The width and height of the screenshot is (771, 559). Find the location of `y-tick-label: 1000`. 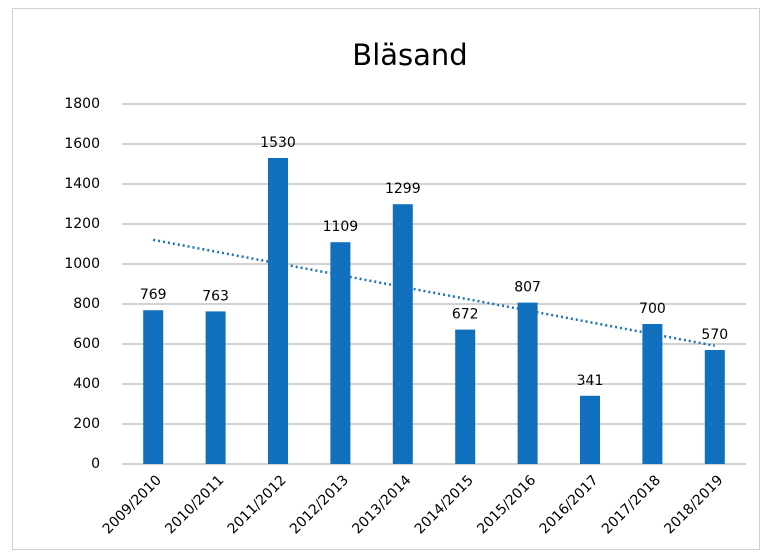

y-tick-label: 1000 is located at coordinates (82, 264).